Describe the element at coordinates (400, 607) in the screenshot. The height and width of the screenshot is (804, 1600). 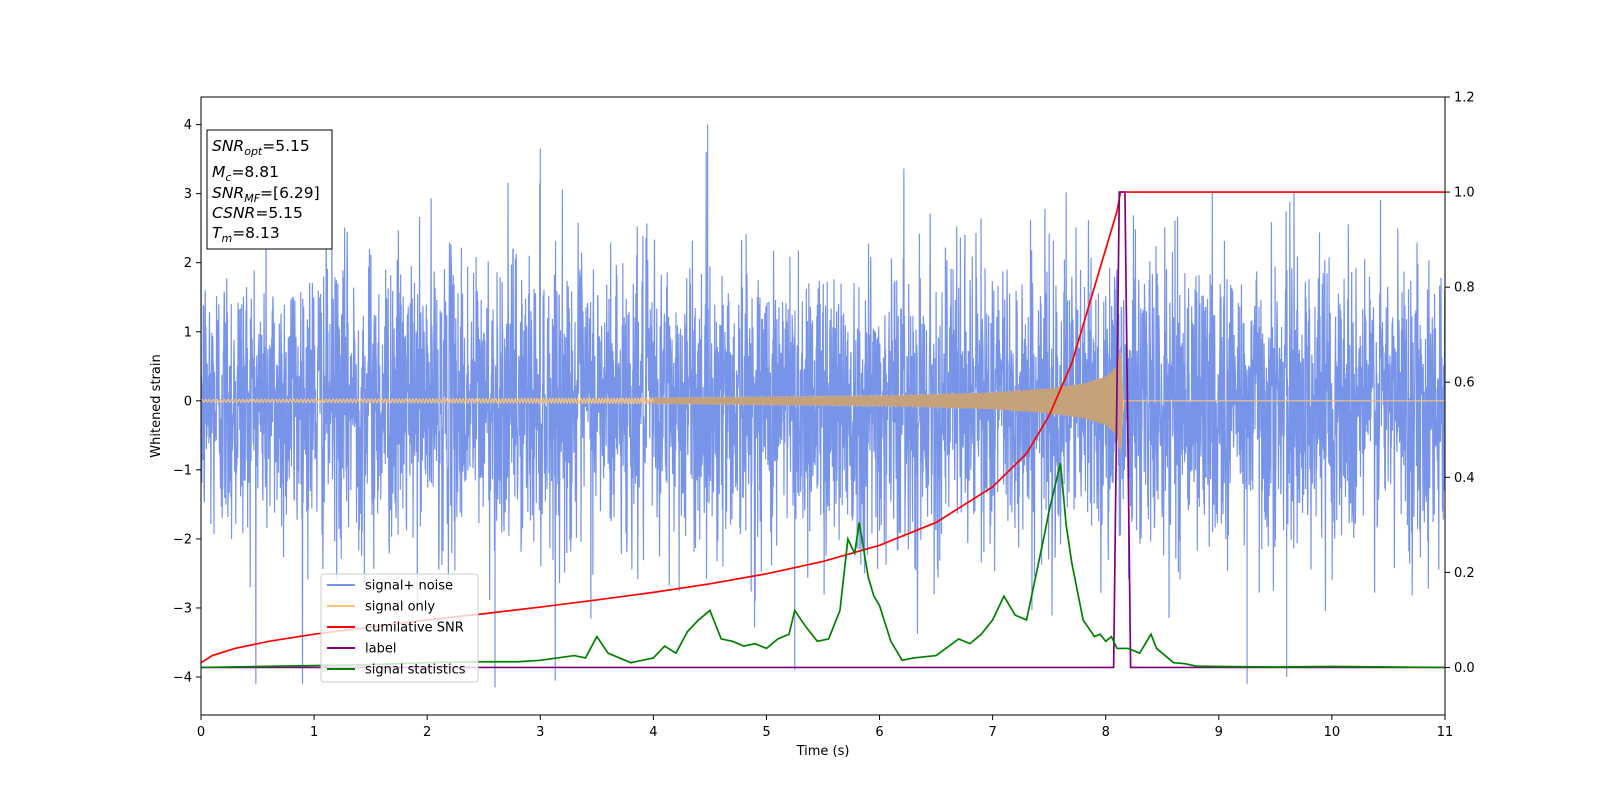
I see `legend-label-signal-only: signal only` at that location.